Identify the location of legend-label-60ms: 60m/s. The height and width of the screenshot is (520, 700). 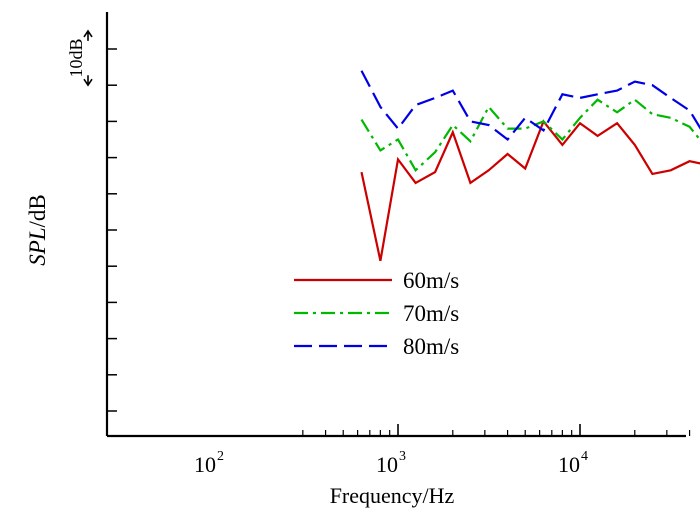
(431, 280).